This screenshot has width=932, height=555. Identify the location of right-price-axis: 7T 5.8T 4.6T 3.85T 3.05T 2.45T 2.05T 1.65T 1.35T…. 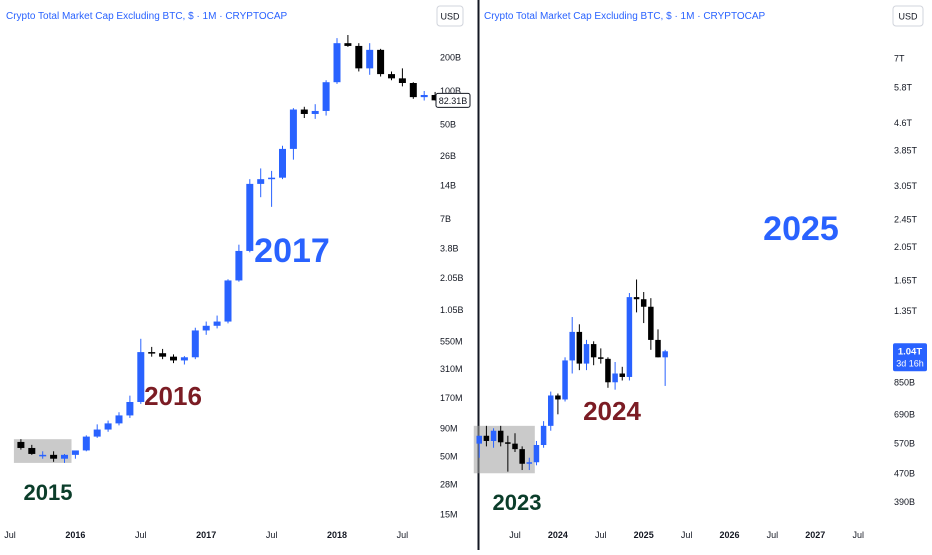
(906, 280).